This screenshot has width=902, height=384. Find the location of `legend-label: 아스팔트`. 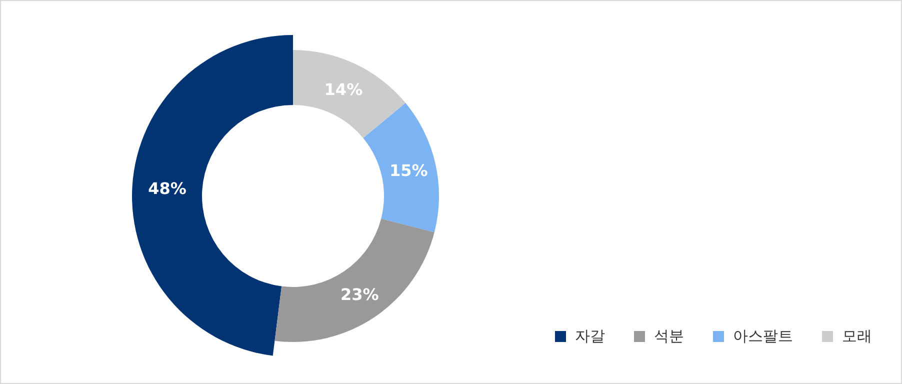

legend-label: 아스팔트 is located at coordinates (763, 336).